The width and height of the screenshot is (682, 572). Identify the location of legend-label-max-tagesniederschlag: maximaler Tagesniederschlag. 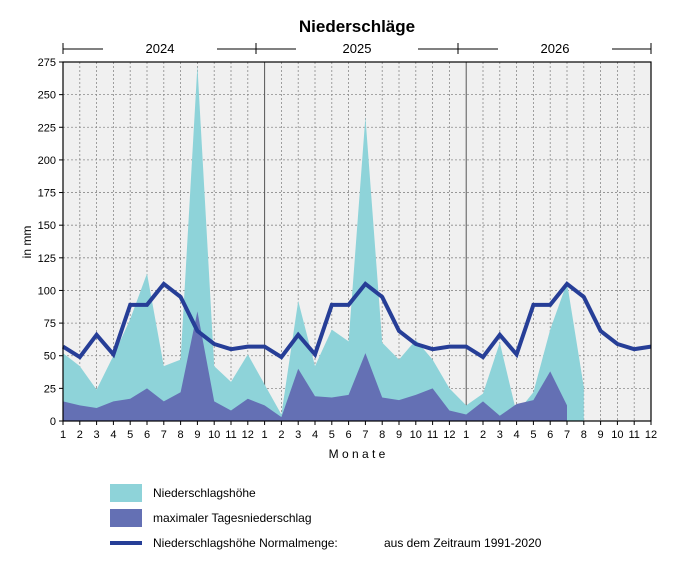
(232, 518).